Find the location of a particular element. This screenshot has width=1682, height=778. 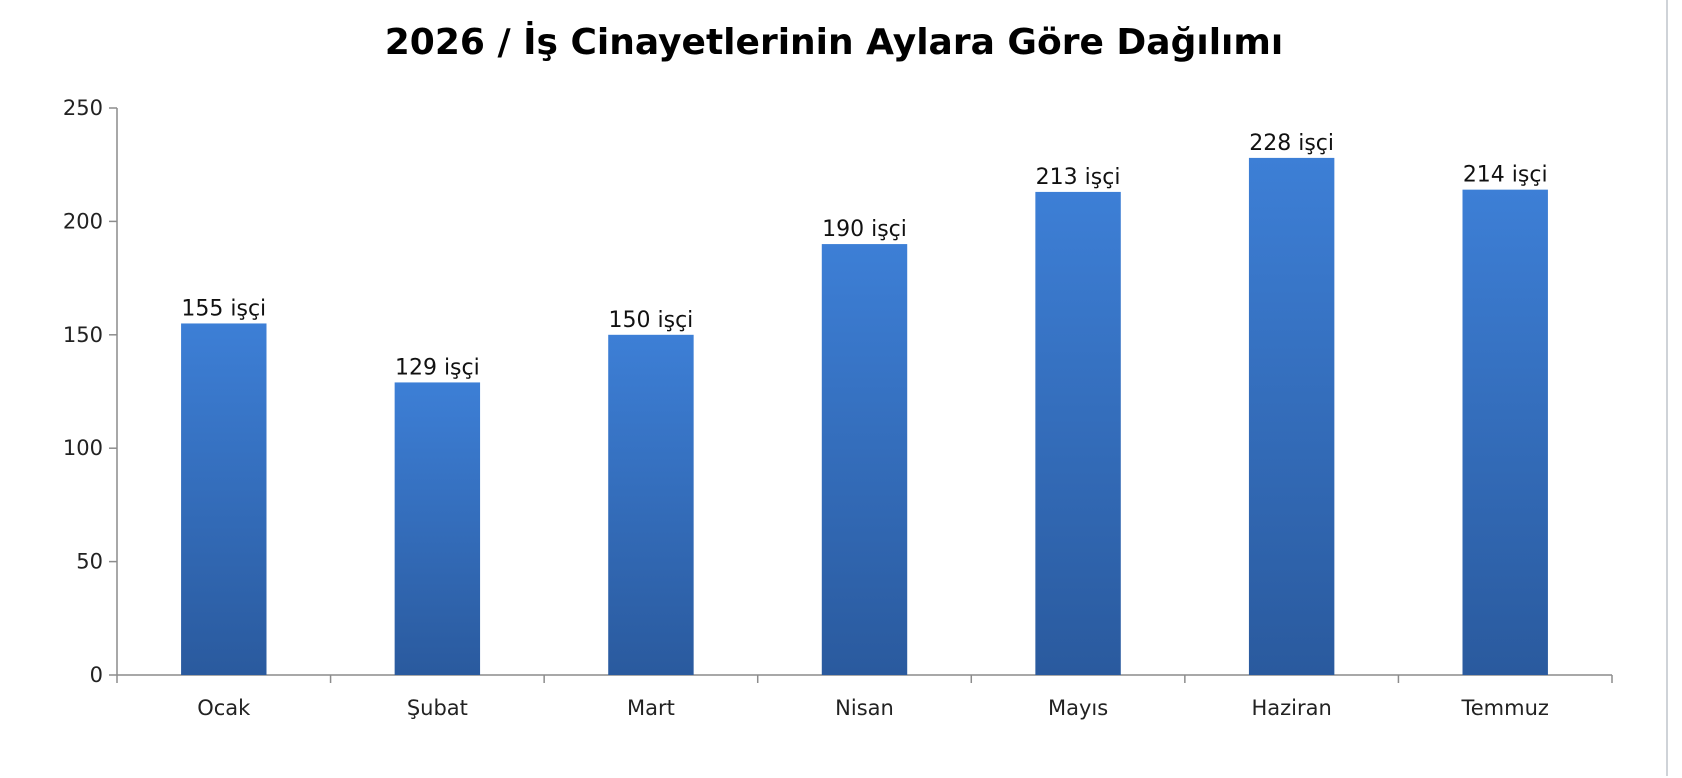

x-tick-label: Mart is located at coordinates (651, 708).